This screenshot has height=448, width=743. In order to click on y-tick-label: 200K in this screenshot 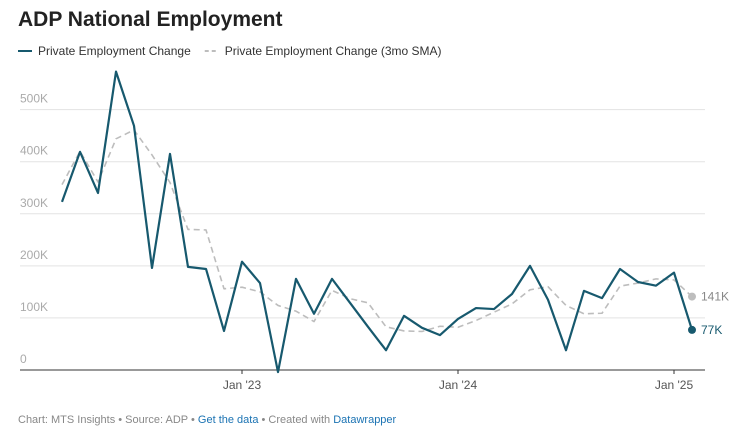, I will do `click(34, 255)`.